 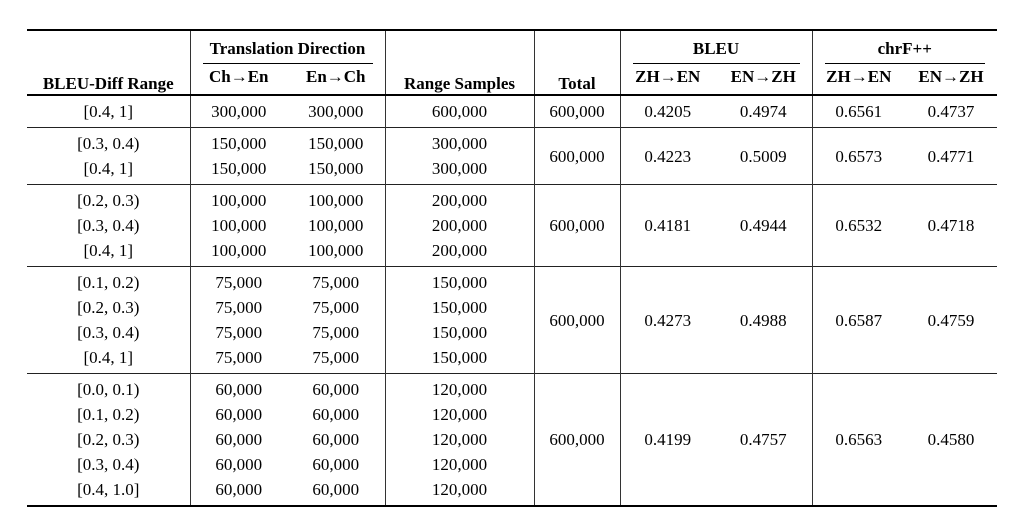 I want to click on chrf-label: chrF++, so click(x=905, y=51).